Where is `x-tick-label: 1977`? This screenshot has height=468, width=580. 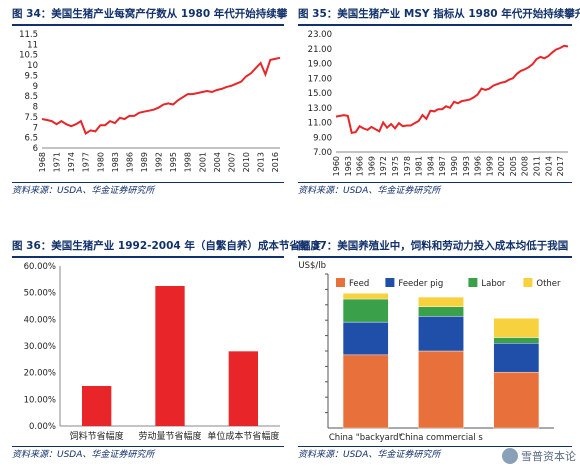
x-tick-label: 1977 is located at coordinates (86, 162).